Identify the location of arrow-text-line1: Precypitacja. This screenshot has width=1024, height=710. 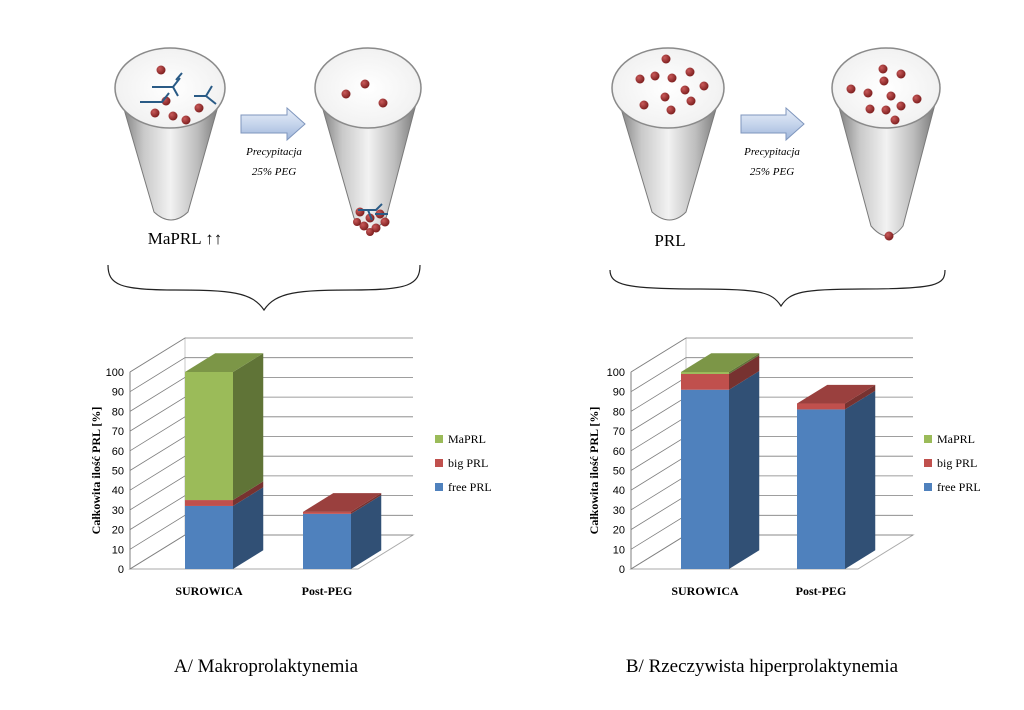
(771, 152).